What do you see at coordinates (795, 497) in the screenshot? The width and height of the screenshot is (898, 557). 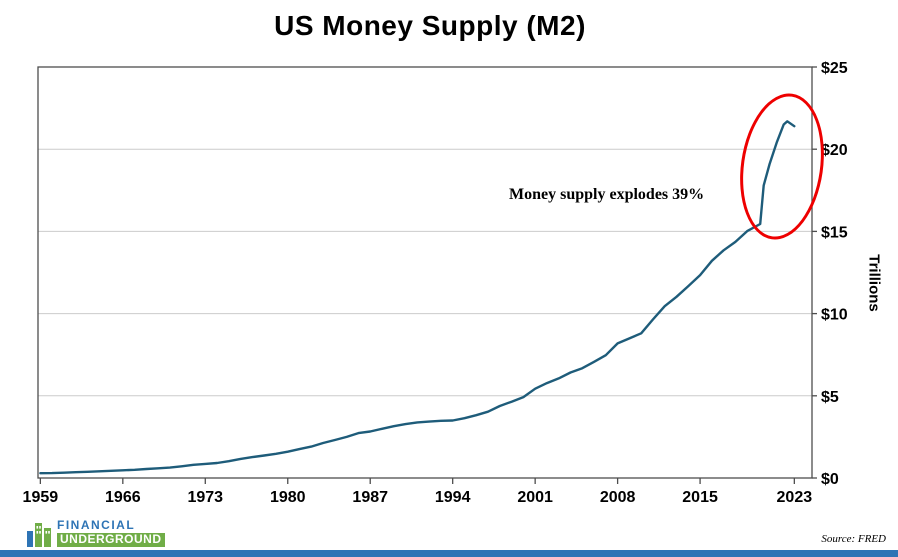 I see `x-tick-label: 2023` at bounding box center [795, 497].